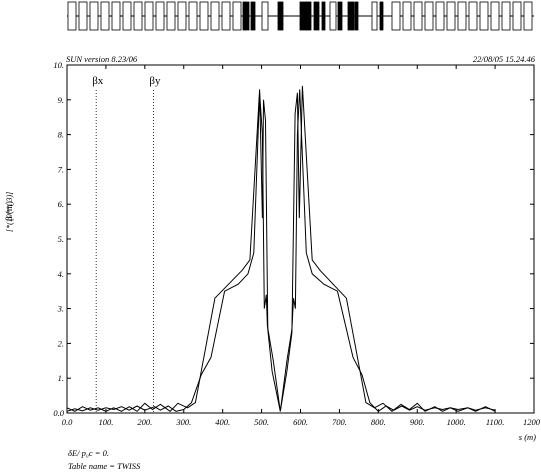 This screenshot has height=472, width=541. I want to click on x-tick-label: 500., so click(261, 422).